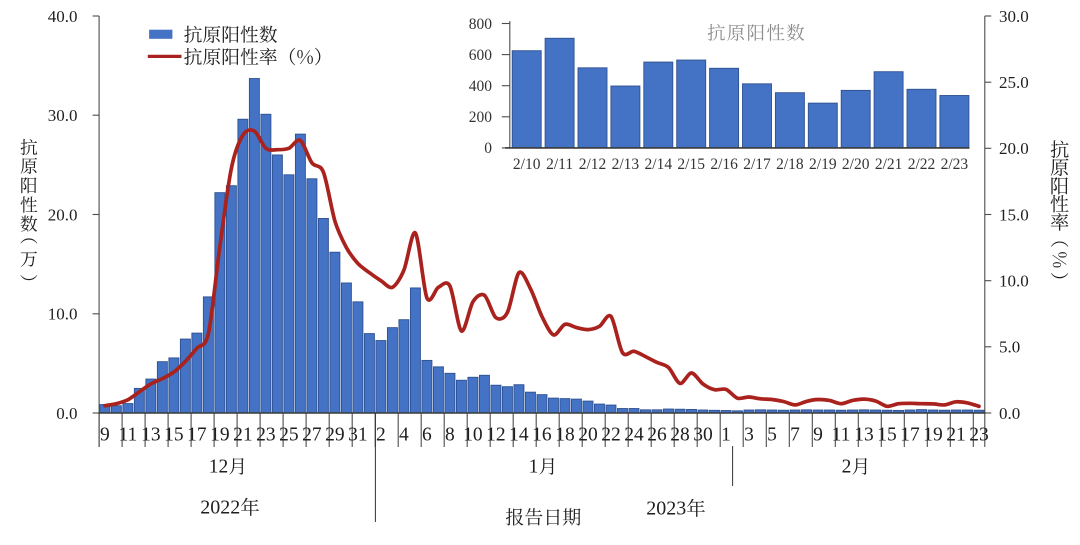  What do you see at coordinates (335, 435) in the screenshot?
I see `svg-text: 29` at bounding box center [335, 435].